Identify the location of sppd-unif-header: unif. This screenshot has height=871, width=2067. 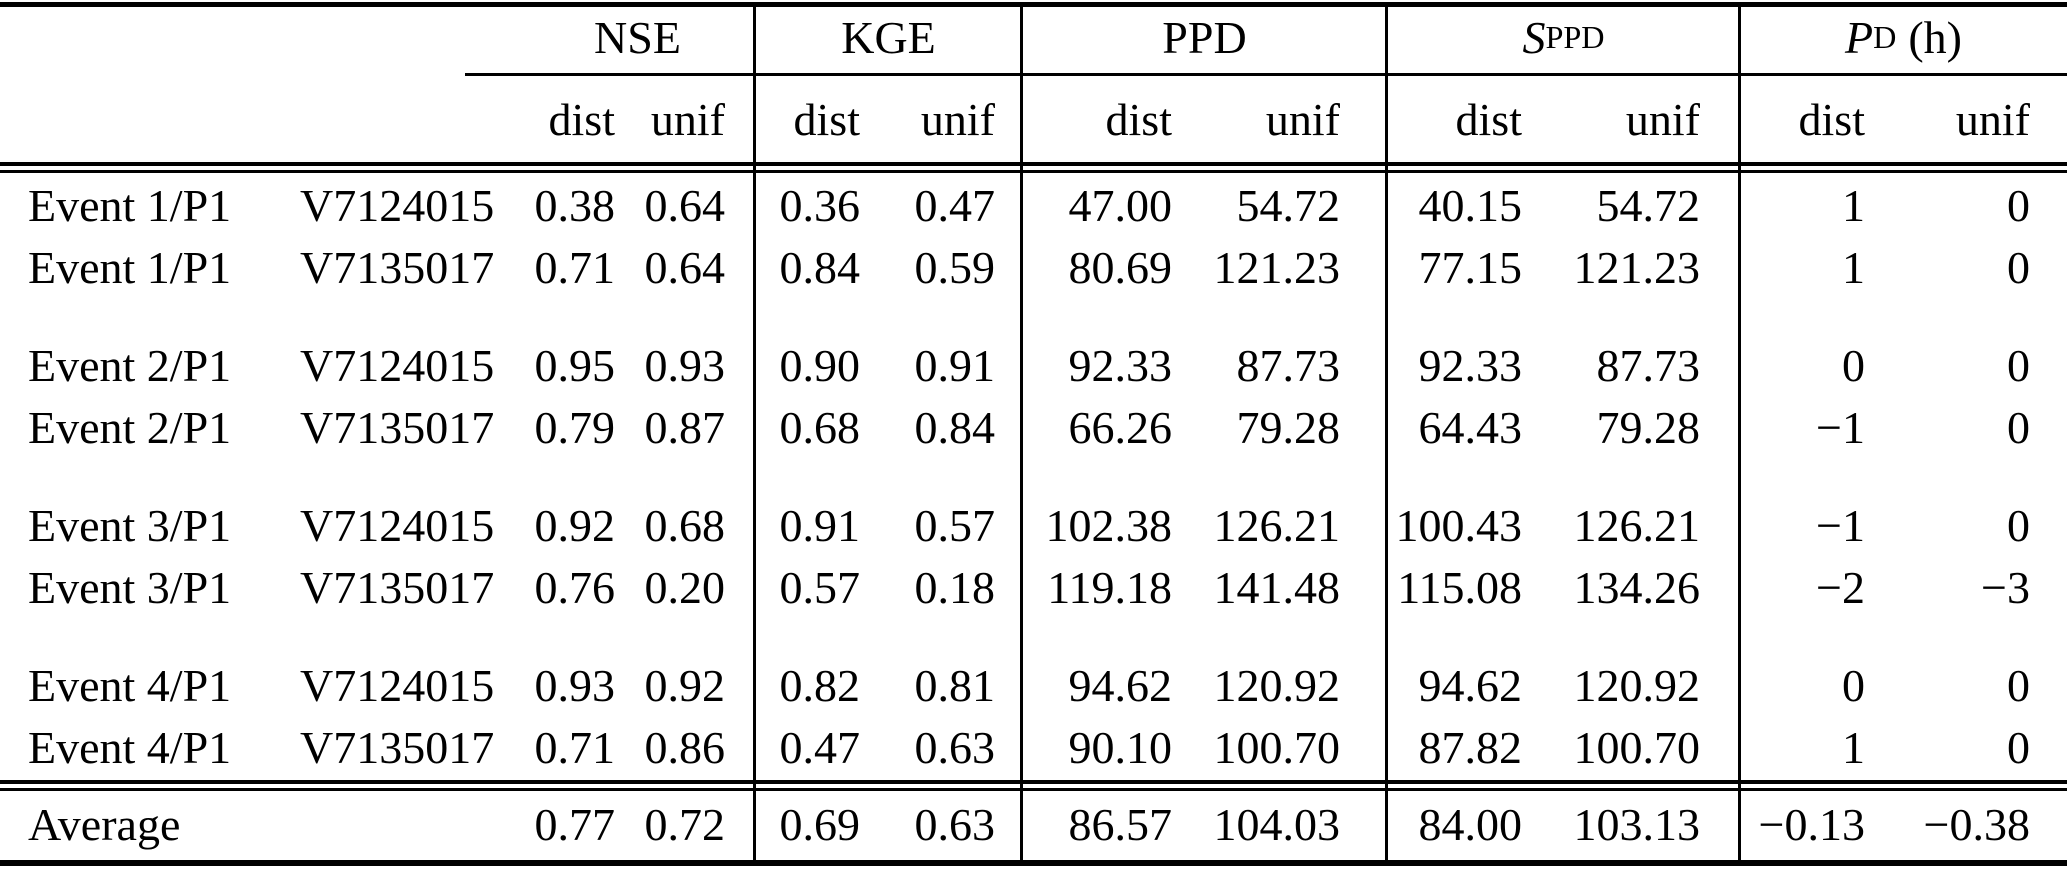
(1662, 119).